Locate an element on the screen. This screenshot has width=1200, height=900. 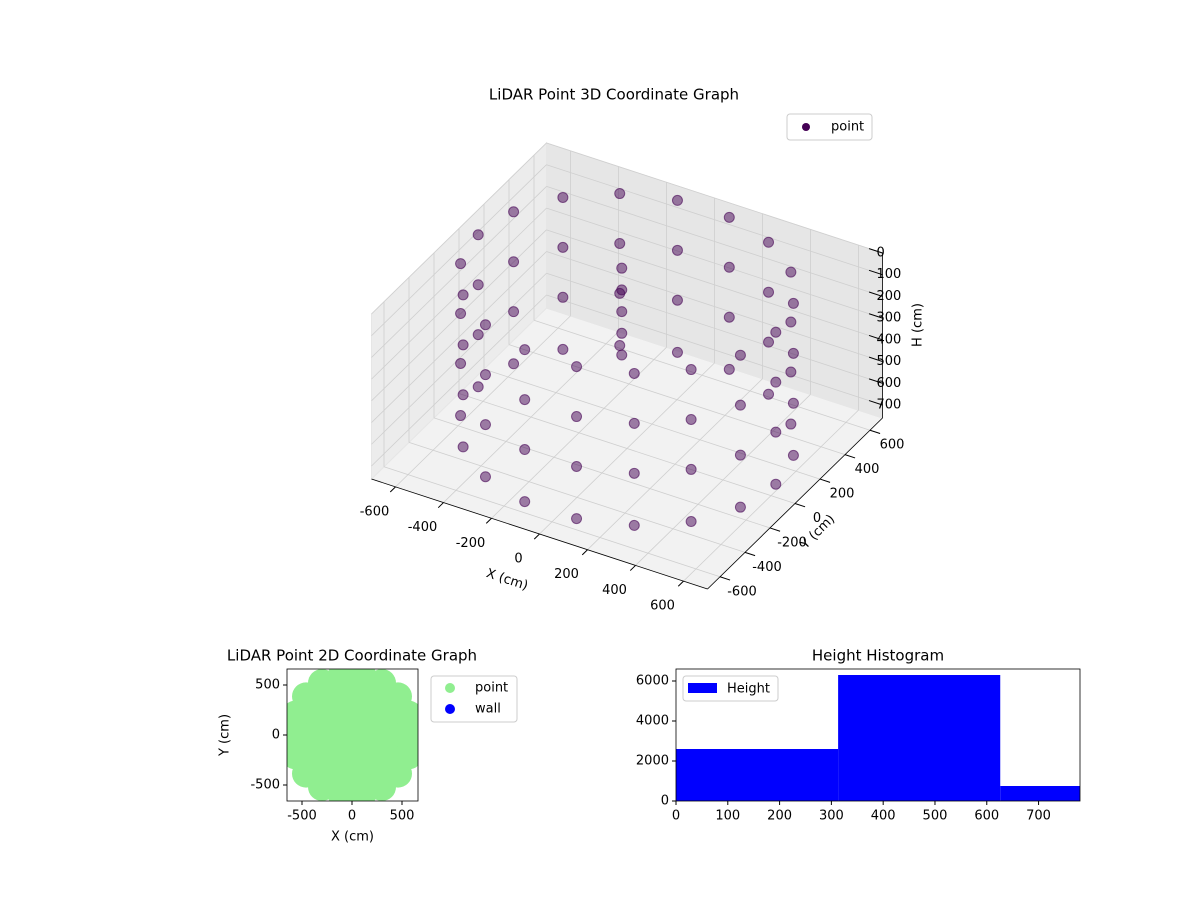
z-tick-label: 100 is located at coordinates (889, 274).